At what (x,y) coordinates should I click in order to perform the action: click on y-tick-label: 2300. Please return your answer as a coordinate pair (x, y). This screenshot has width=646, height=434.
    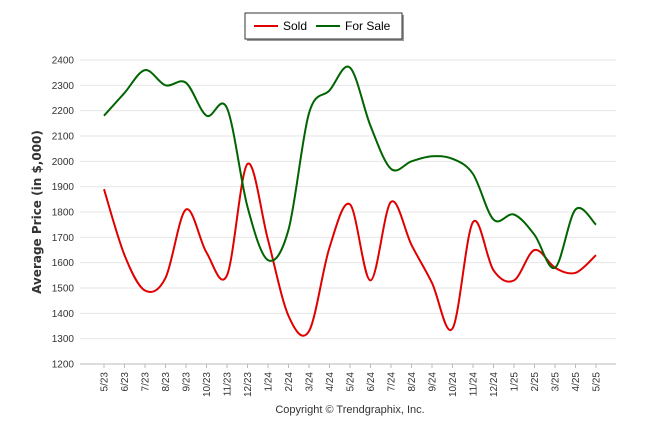
    Looking at the image, I should click on (63, 86).